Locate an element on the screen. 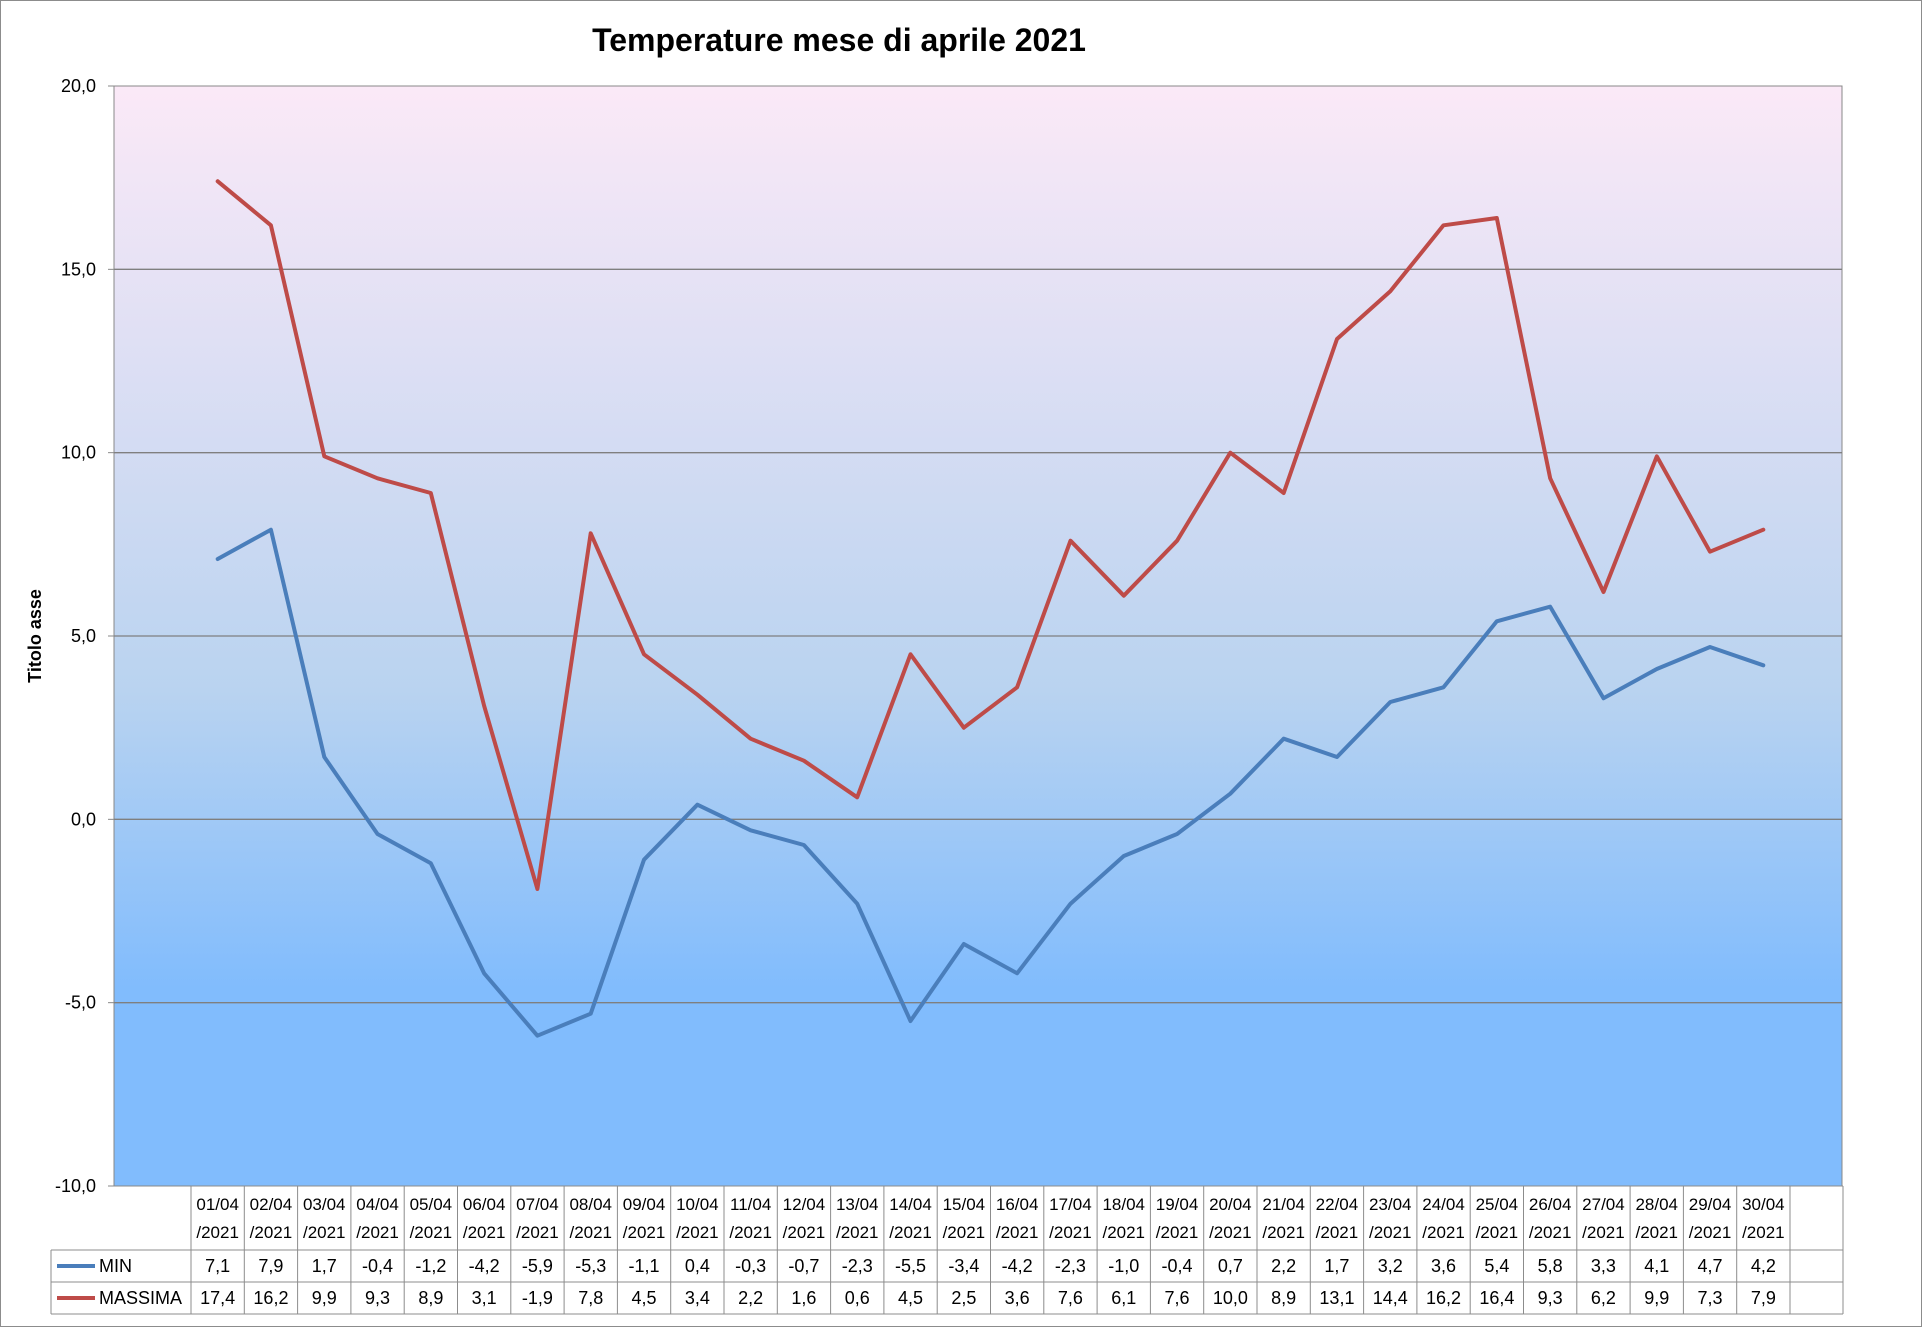  x-tick-label: 17/04 is located at coordinates (1070, 1204).